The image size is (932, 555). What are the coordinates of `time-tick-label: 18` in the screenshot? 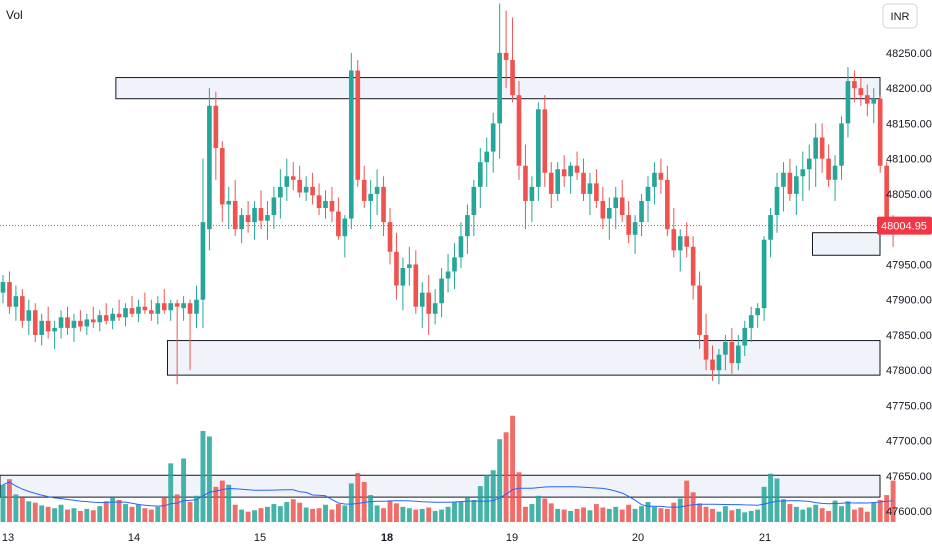 It's located at (387, 538).